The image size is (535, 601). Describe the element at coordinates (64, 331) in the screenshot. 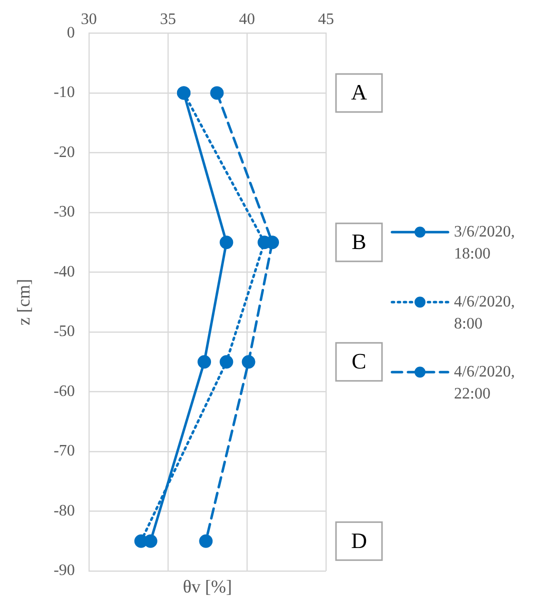

I see `y-tick-label: -50` at that location.